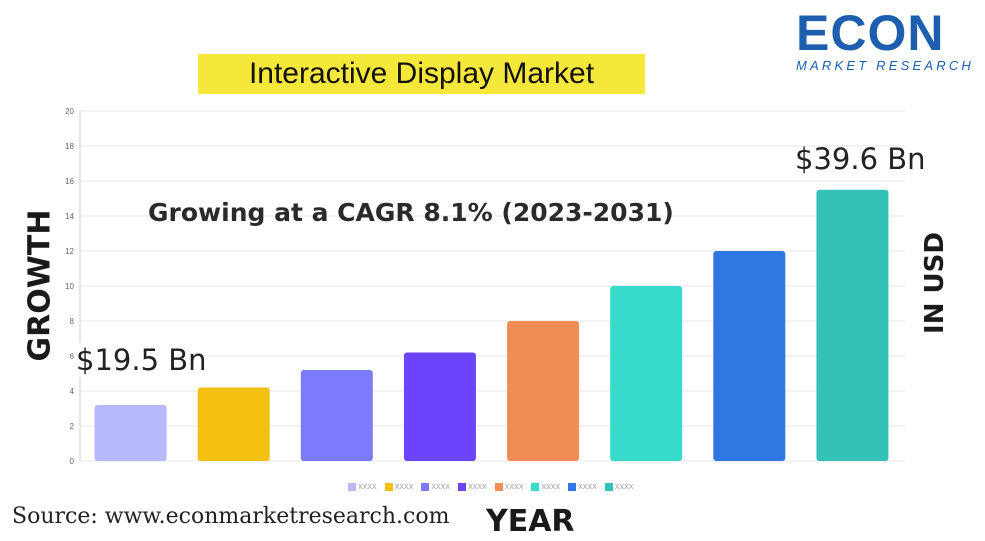  What do you see at coordinates (530, 521) in the screenshot?
I see `x-axis-label: YEAR` at bounding box center [530, 521].